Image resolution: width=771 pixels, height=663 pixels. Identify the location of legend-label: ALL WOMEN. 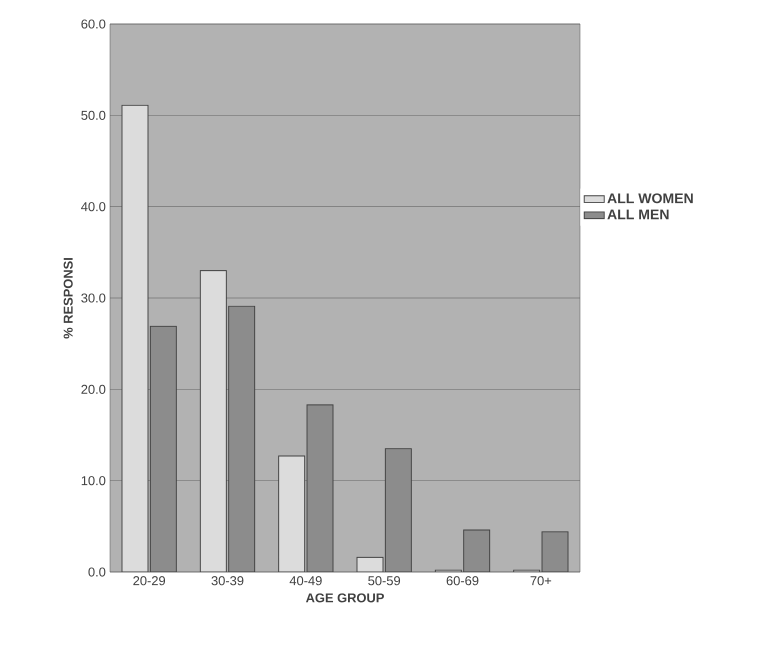
(650, 198).